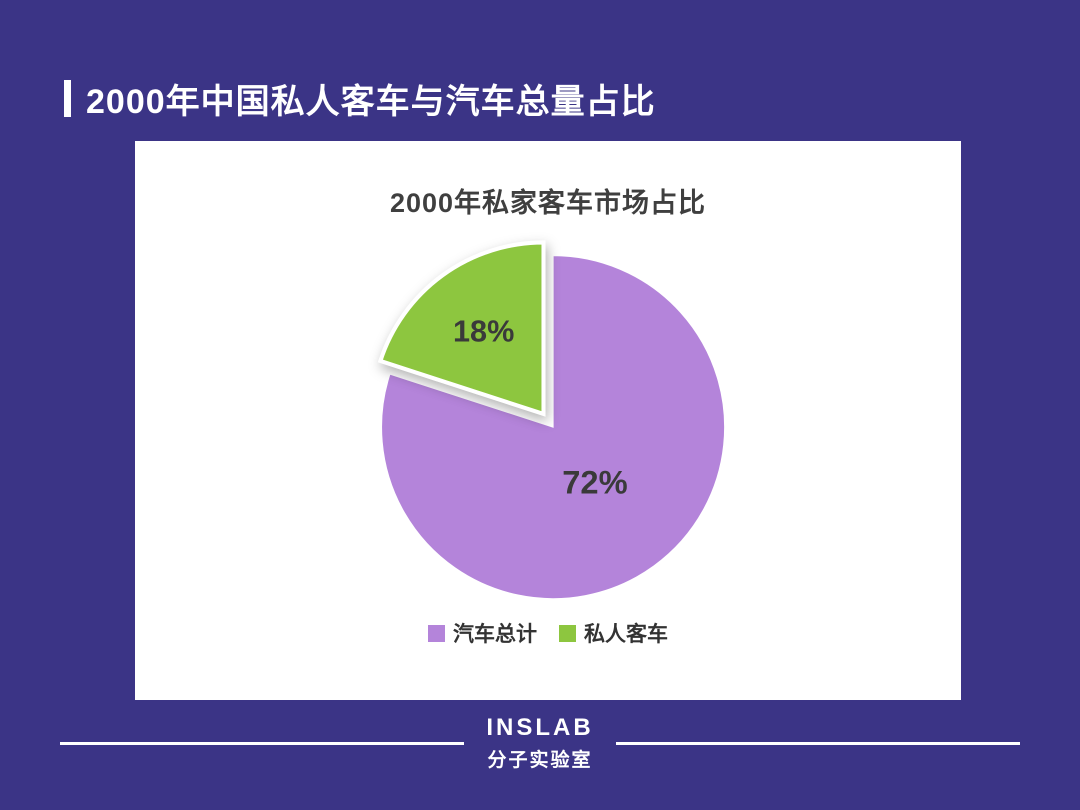 Image resolution: width=1080 pixels, height=810 pixels. Describe the element at coordinates (540, 727) in the screenshot. I see `brand-name: INSLAB` at that location.